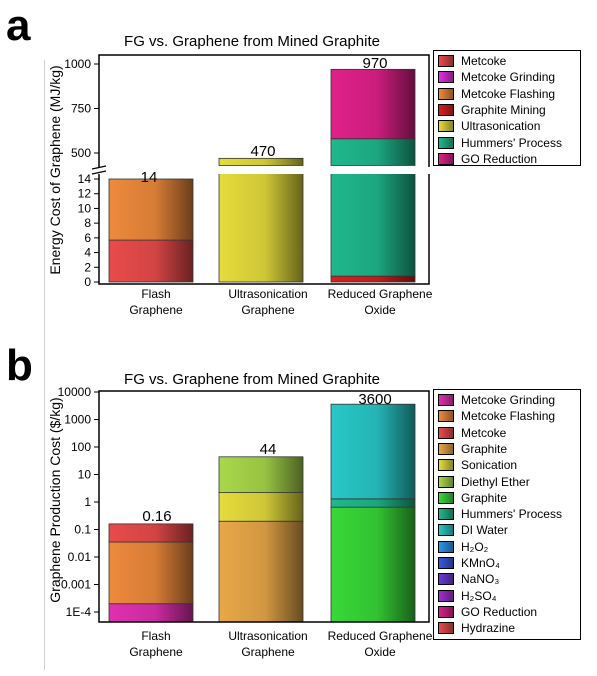  What do you see at coordinates (85, 475) in the screenshot?
I see `panel-b-ytick-label: 10` at bounding box center [85, 475].